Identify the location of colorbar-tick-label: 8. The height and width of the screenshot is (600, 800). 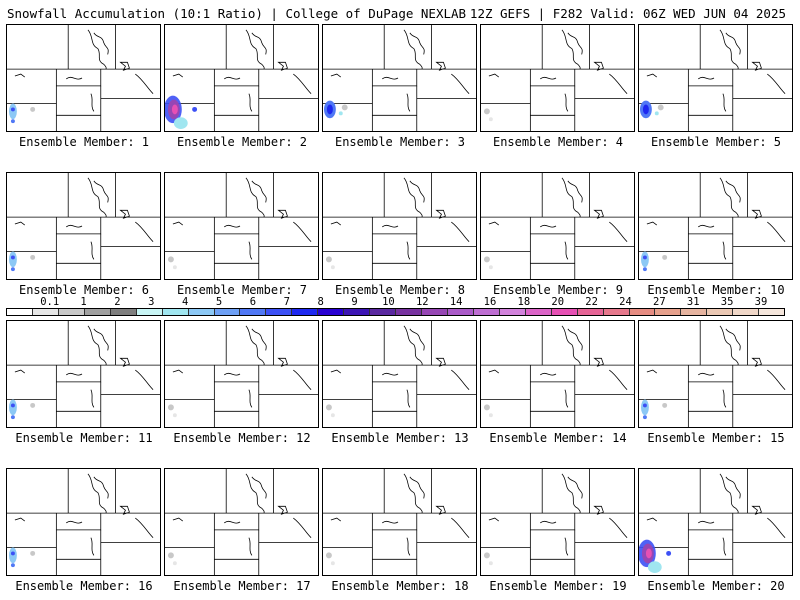
(320, 302).